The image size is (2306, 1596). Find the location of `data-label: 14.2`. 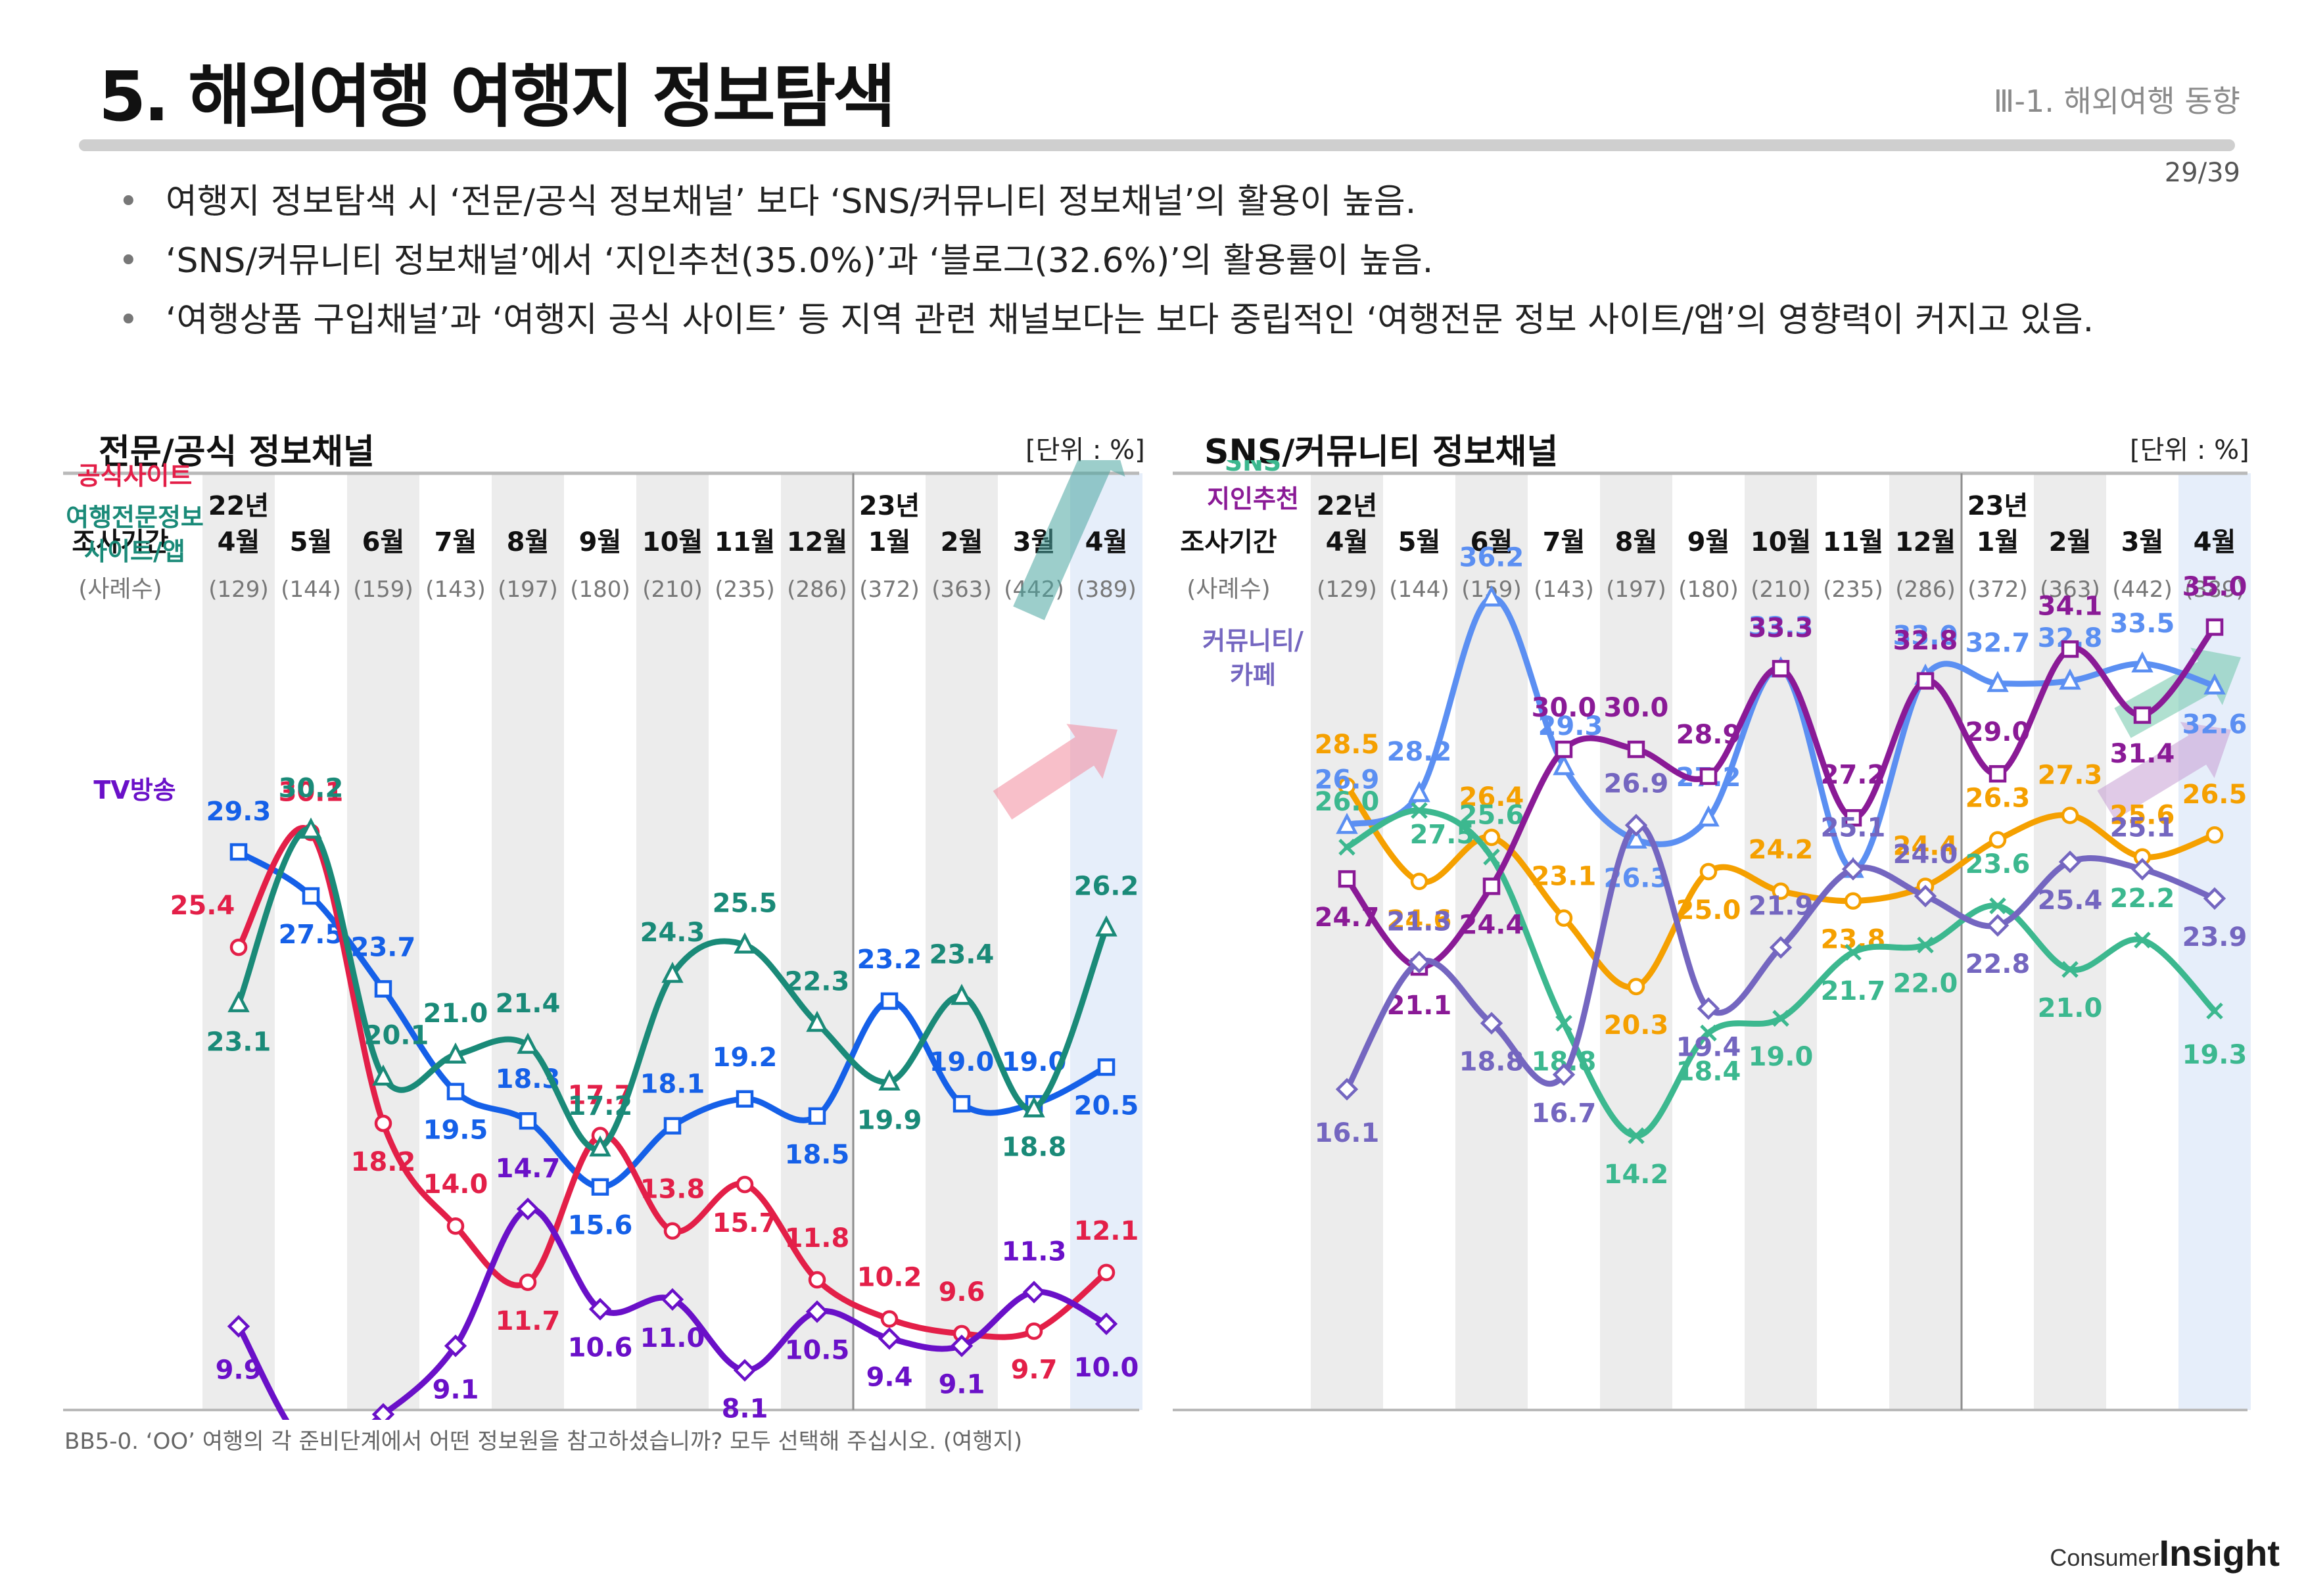

data-label: 14.2 is located at coordinates (1636, 1175).